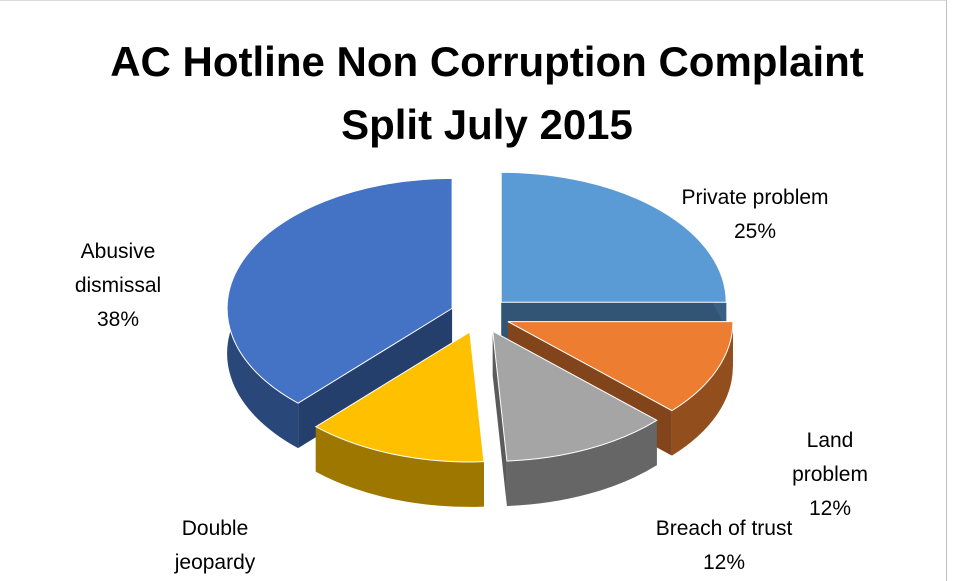 This screenshot has width=954, height=581. What do you see at coordinates (724, 528) in the screenshot?
I see `slice-label: Breach of trust` at bounding box center [724, 528].